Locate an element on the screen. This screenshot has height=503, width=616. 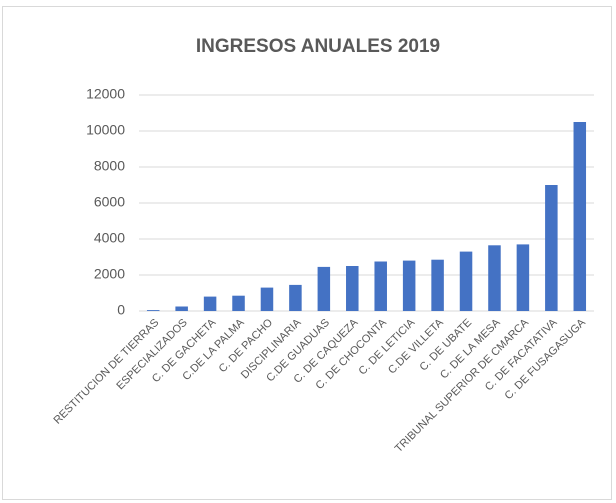
chart-title: INGRESOS ANUALES 2019 is located at coordinates (318, 46).